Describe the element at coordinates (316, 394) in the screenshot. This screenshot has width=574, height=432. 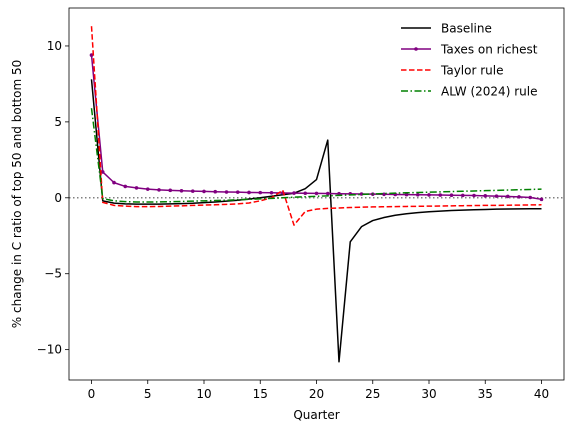
I see `x-tick-label: 20` at that location.